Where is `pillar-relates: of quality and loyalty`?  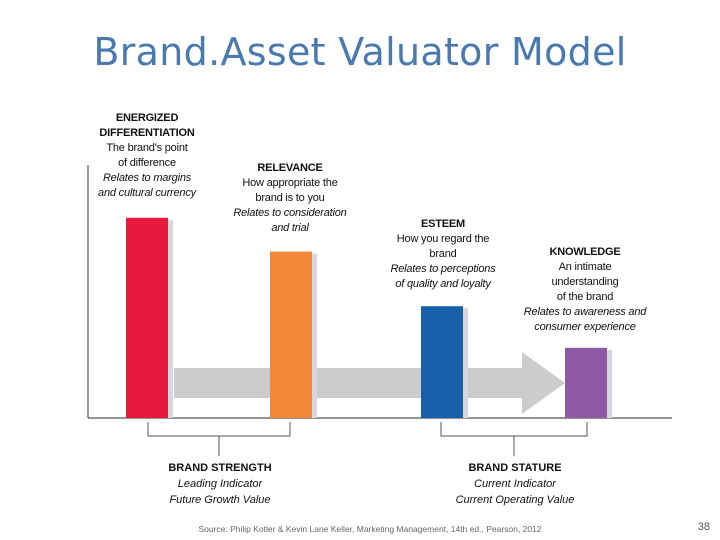
pillar-relates: of quality and loyalty is located at coordinates (443, 284).